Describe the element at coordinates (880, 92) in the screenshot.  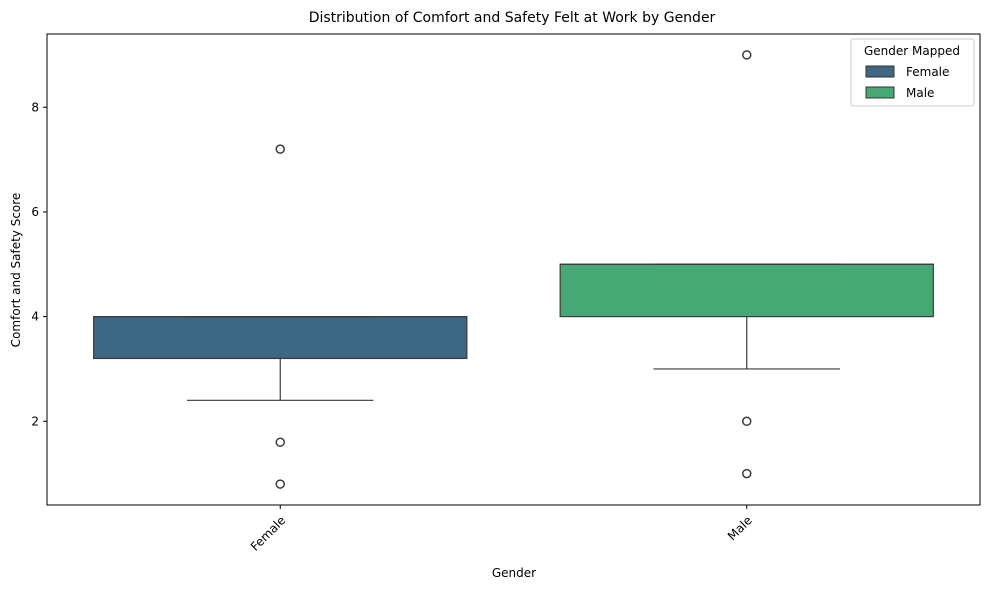
I see `legend-swatch-male` at that location.